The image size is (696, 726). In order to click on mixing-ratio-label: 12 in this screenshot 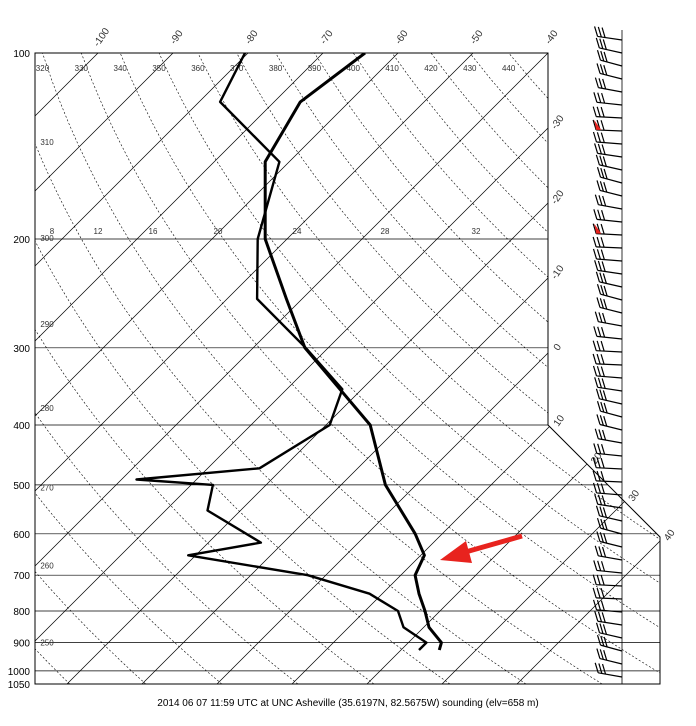, I will do `click(98, 231)`.